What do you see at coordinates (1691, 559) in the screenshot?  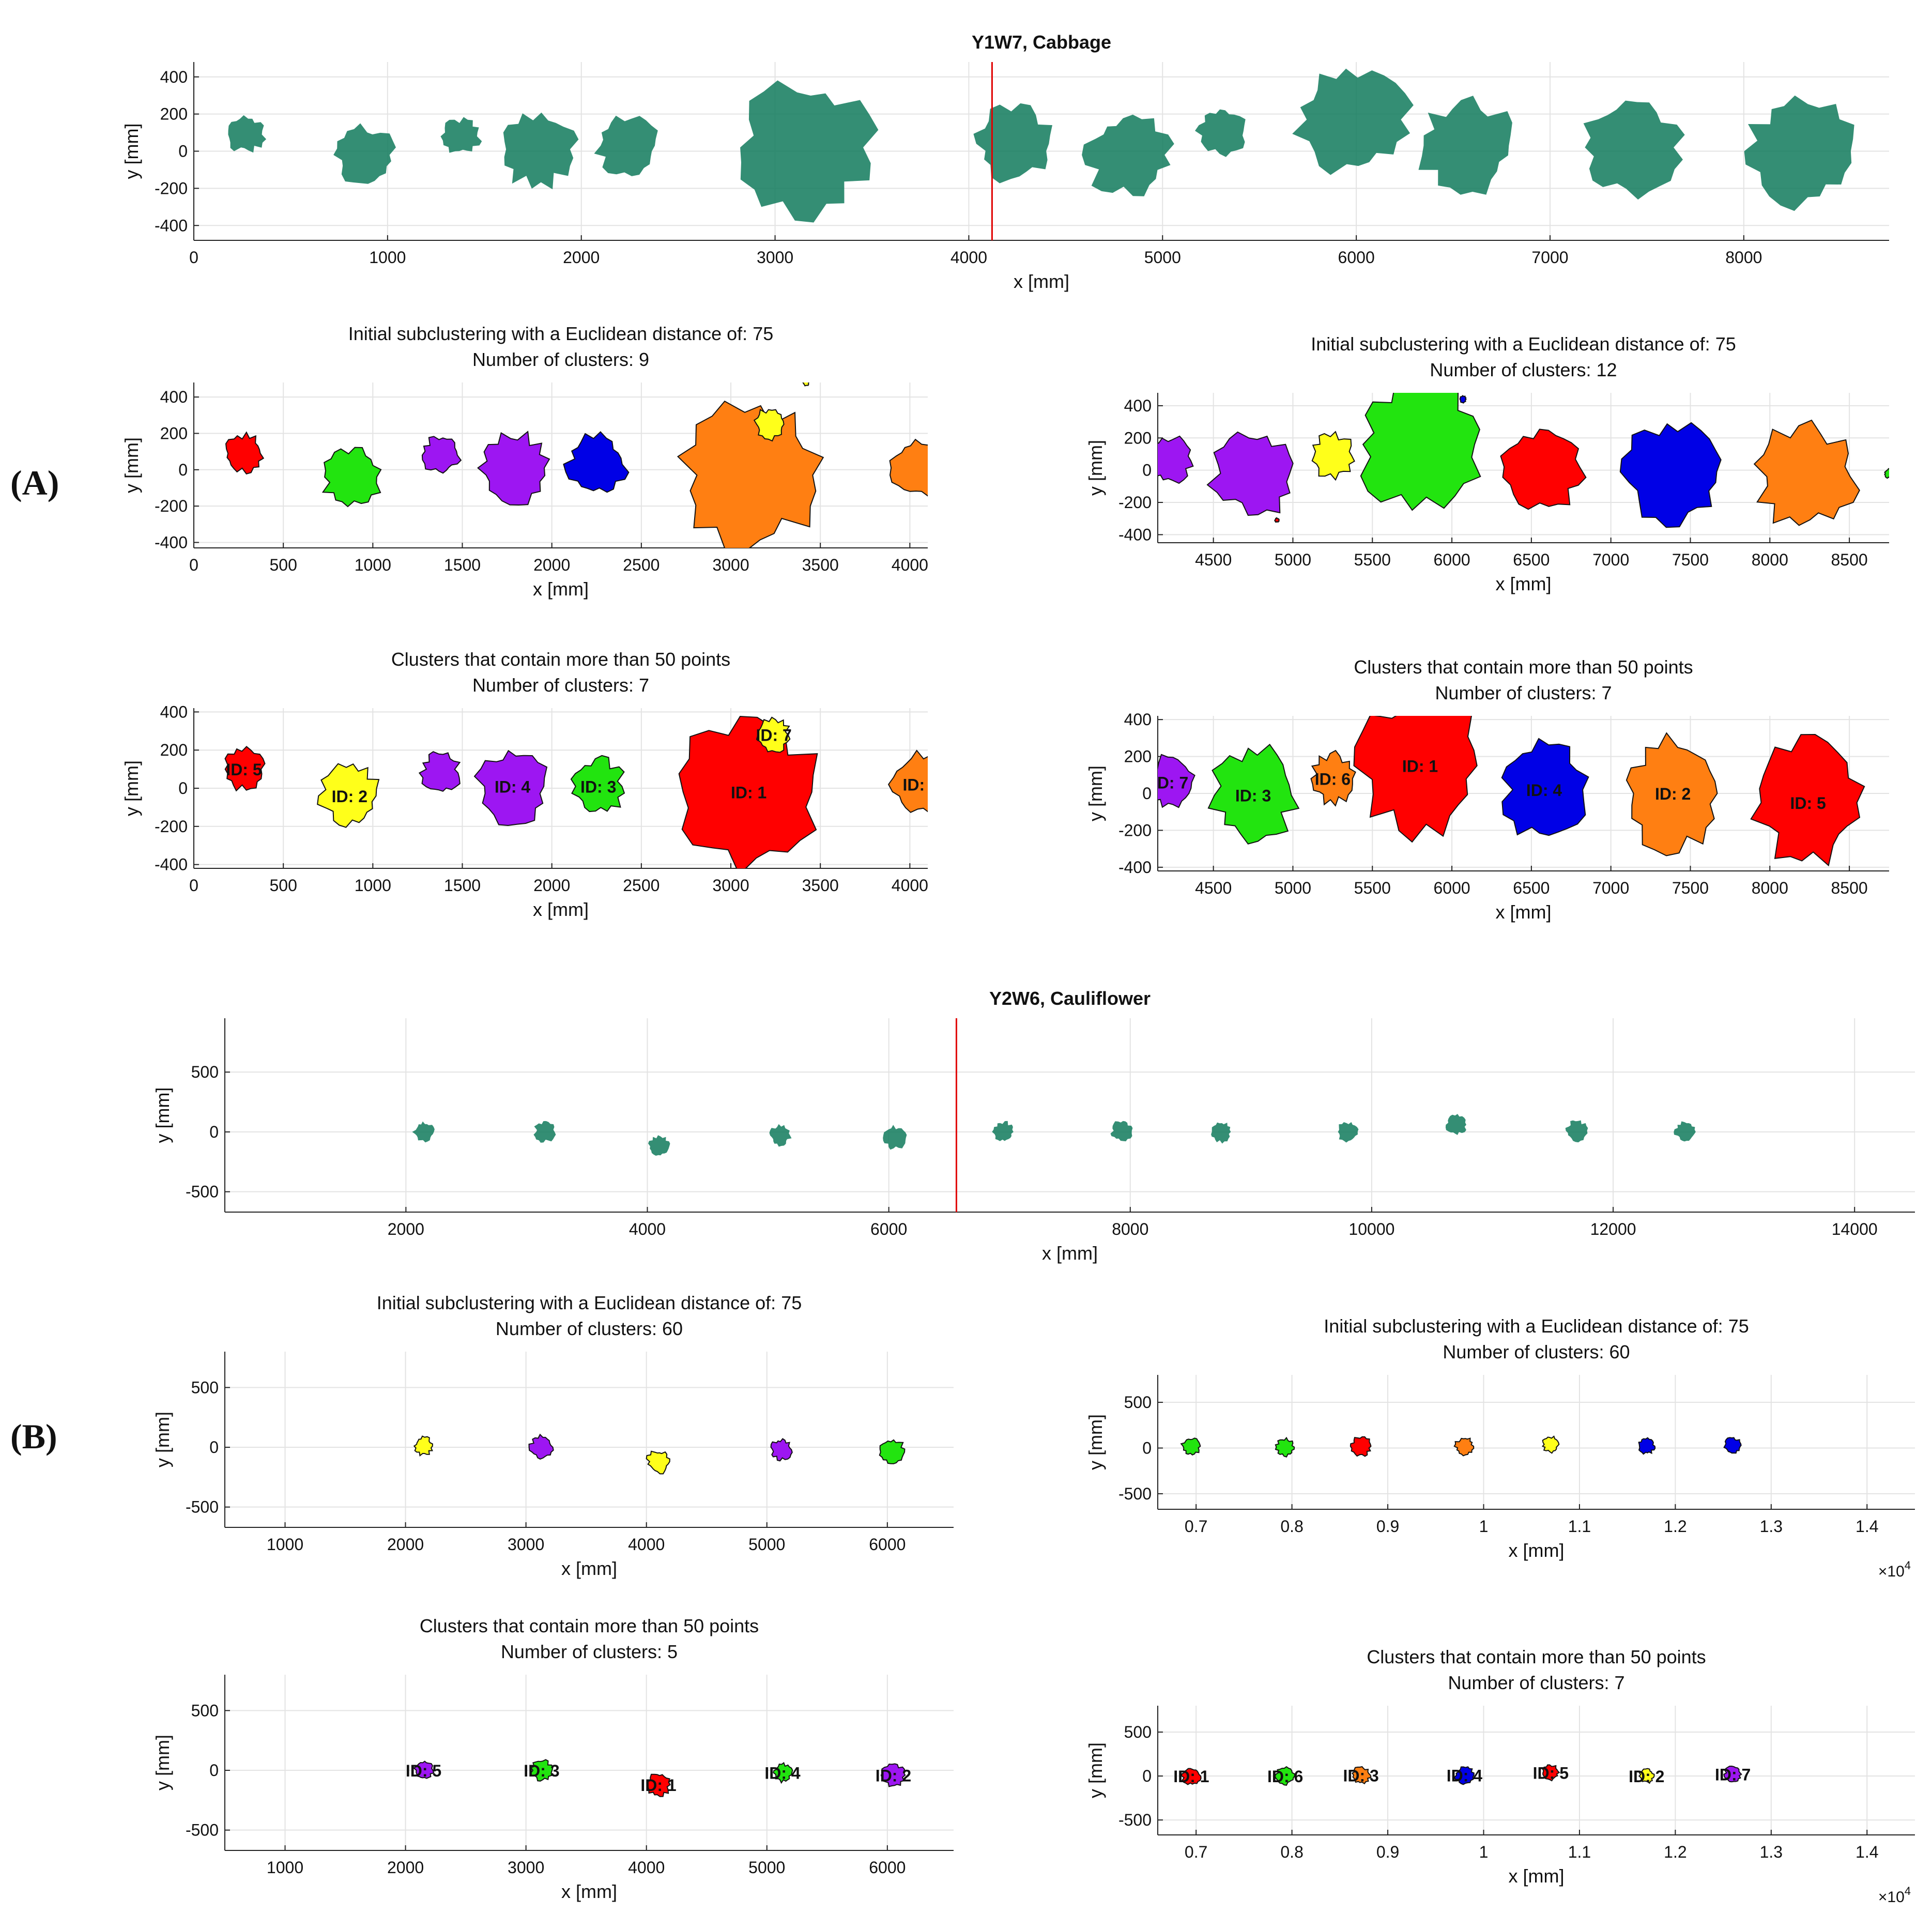 I see `x-tick-label: 7500` at bounding box center [1691, 559].